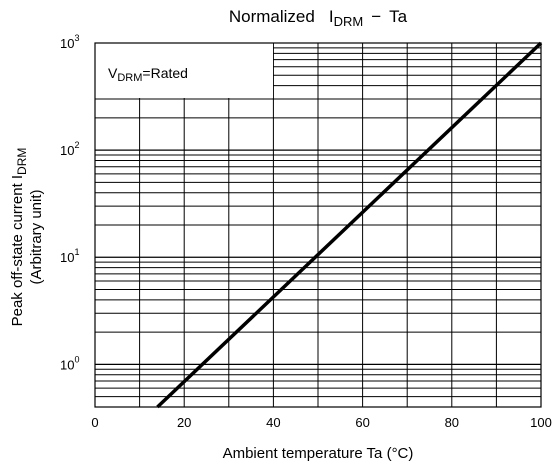  What do you see at coordinates (94, 422) in the screenshot?
I see `x-tick-label: 0` at bounding box center [94, 422].